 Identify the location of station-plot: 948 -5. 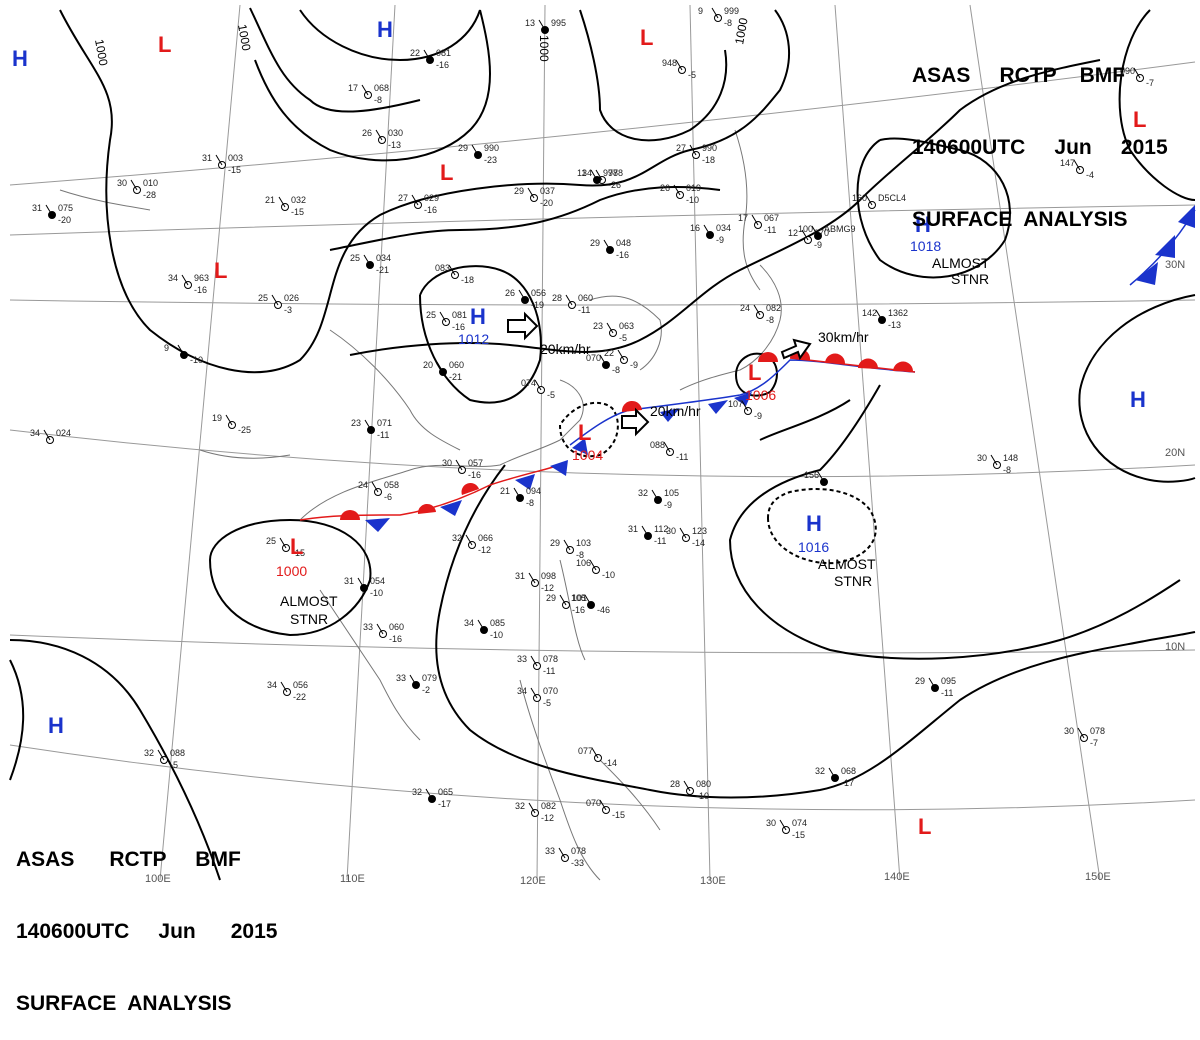
(679, 69).